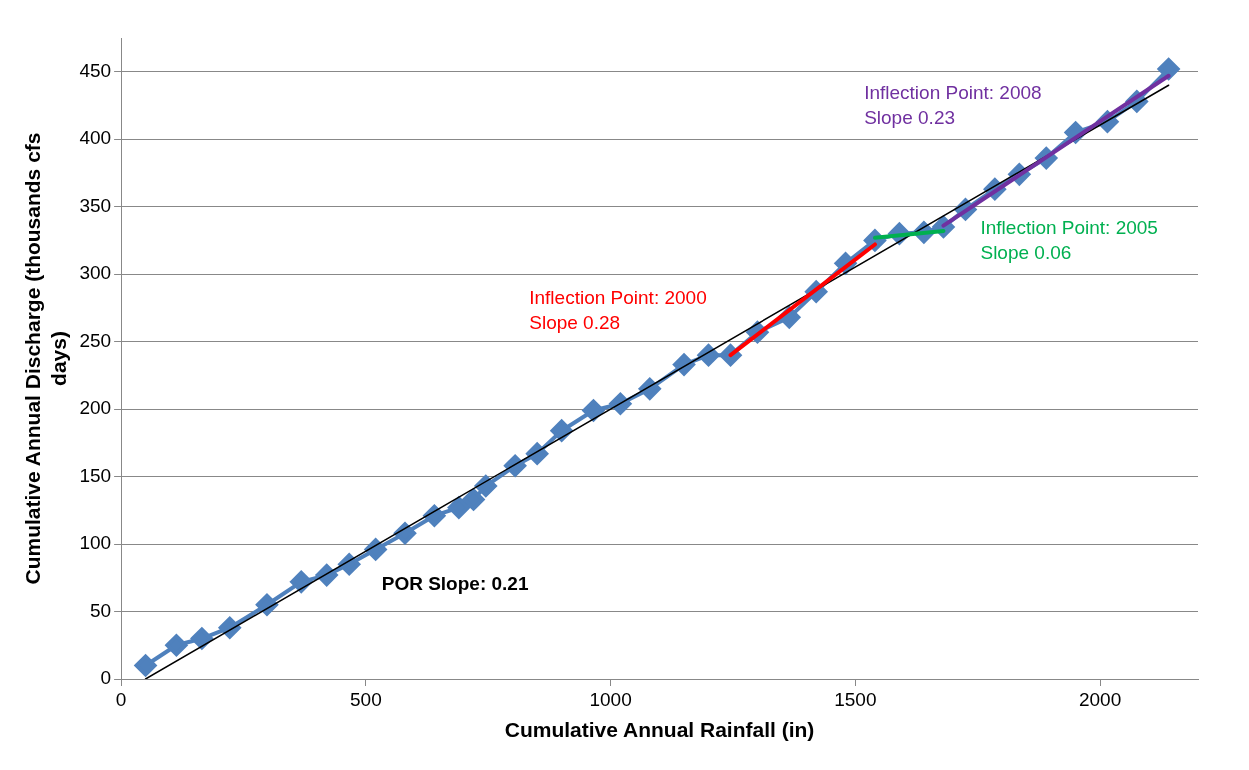 The image size is (1249, 770). Describe the element at coordinates (95, 408) in the screenshot. I see `y-tick-label: 200` at that location.